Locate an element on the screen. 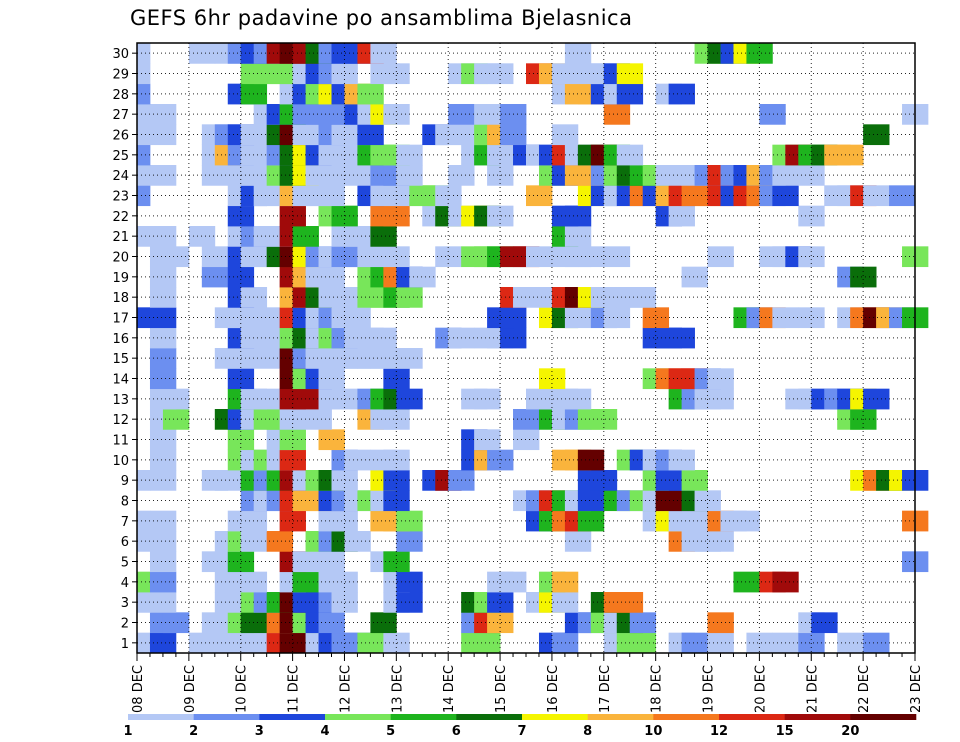  y-tick-label: 21 is located at coordinates (120, 237).